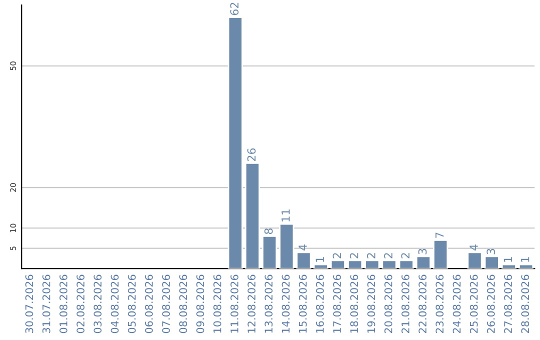 Image resolution: width=540 pixels, height=340 pixels. What do you see at coordinates (234, 303) in the screenshot?
I see `x-tick-label: 11.08.2026` at bounding box center [234, 303].